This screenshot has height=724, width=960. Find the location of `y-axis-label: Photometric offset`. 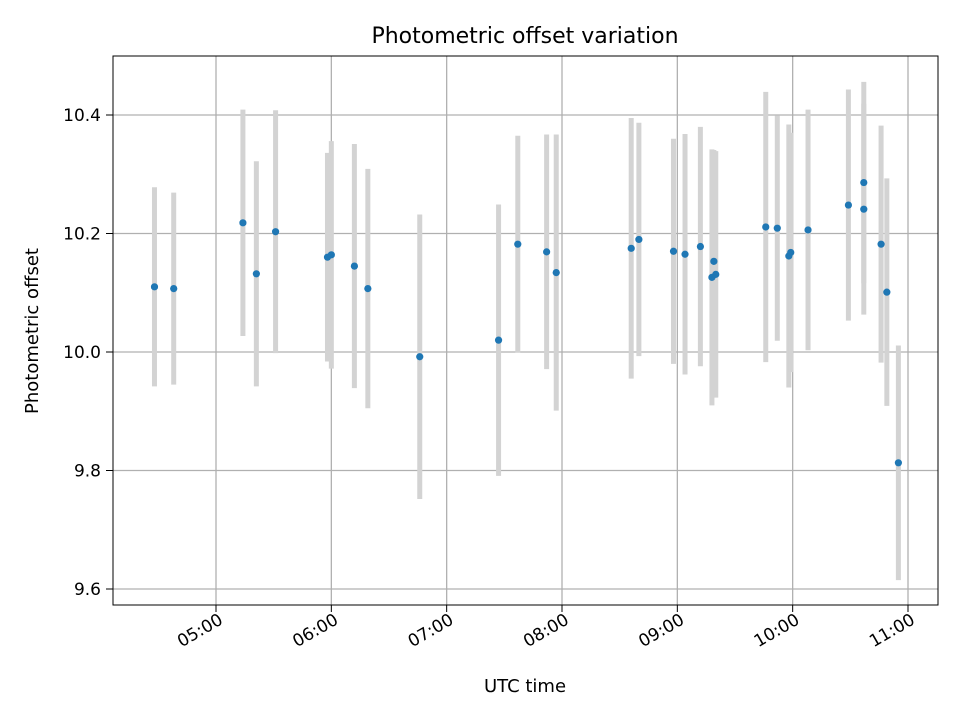

y-axis-label: Photometric offset is located at coordinates (32, 331).